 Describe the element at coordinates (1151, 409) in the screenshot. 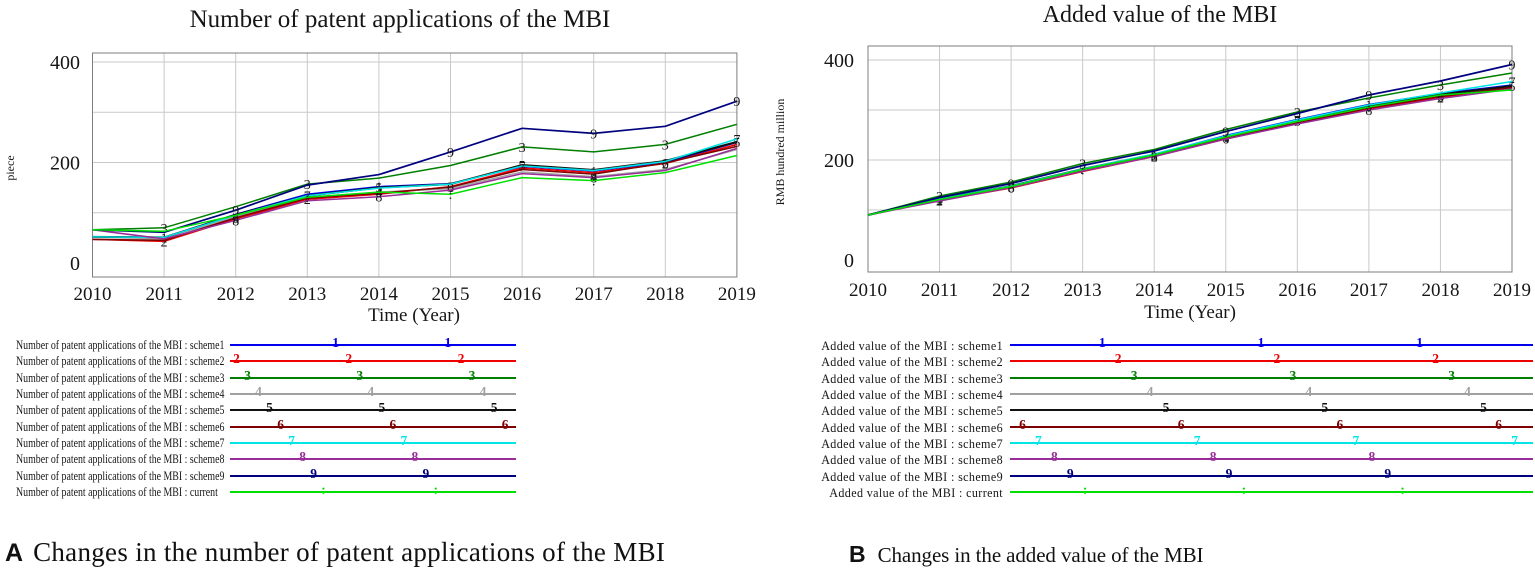

I see `legend-row: Added value of the MBI : scheme5 5 5 5` at that location.